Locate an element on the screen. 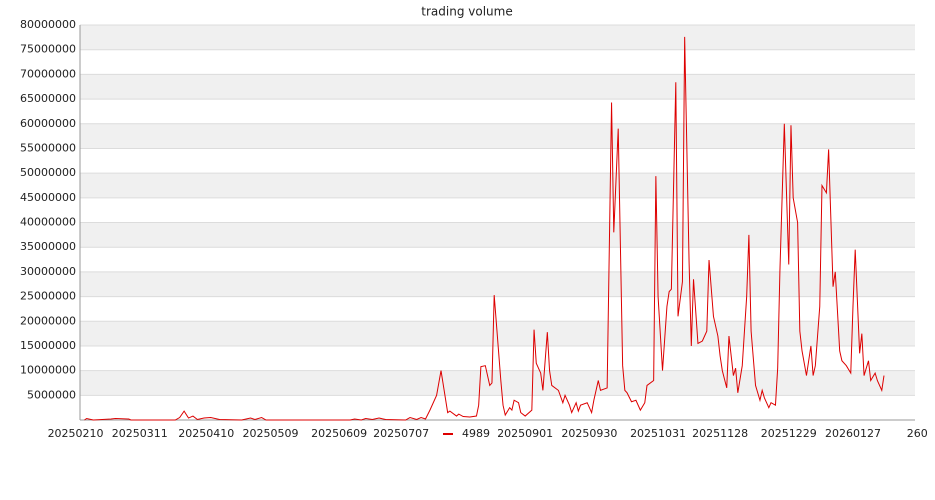 The height and width of the screenshot is (500, 935). chart-title: trading volume is located at coordinates (466, 12).